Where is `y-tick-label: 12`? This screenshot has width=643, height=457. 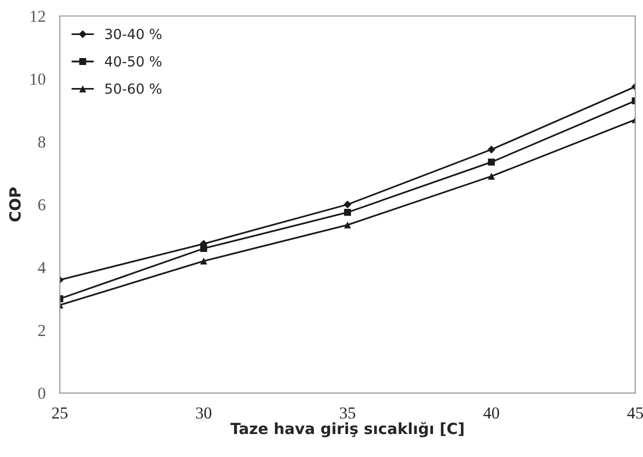
y-tick-label: 12 is located at coordinates (37, 16).